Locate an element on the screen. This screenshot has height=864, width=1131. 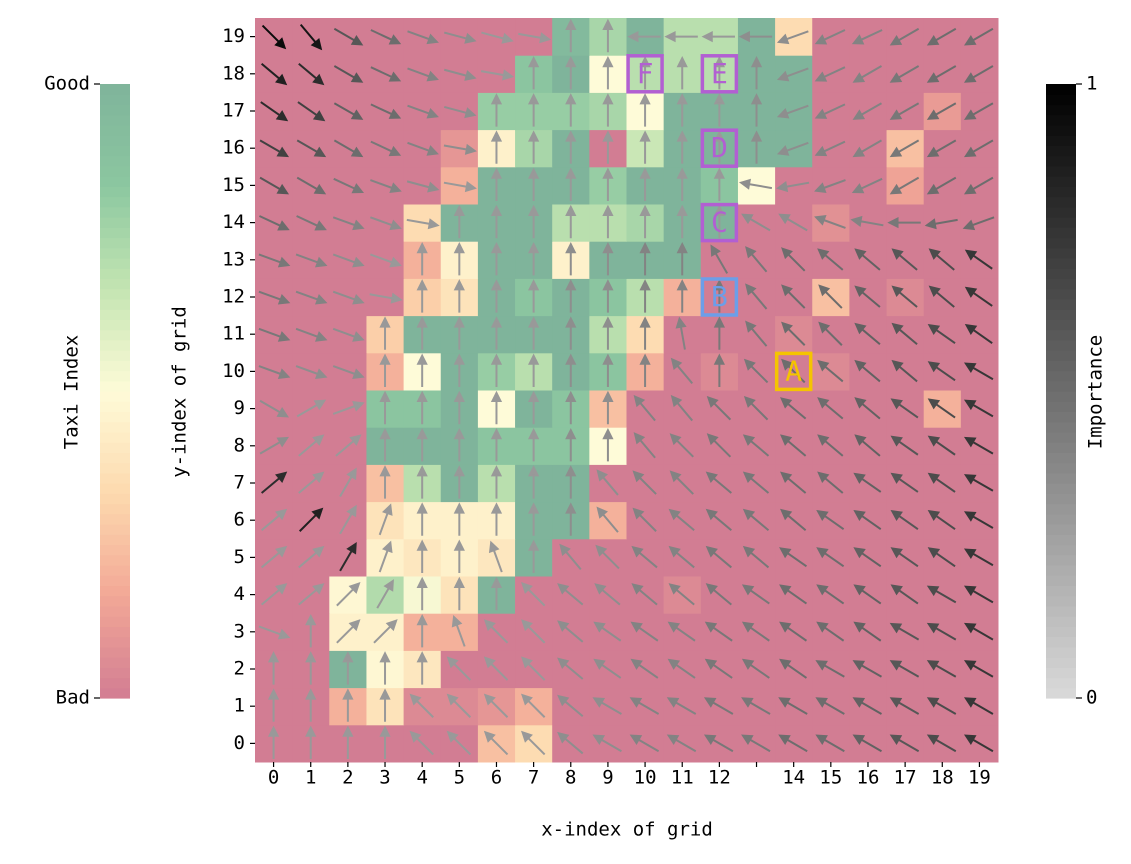
x-tick-label: 3 is located at coordinates (384, 778).